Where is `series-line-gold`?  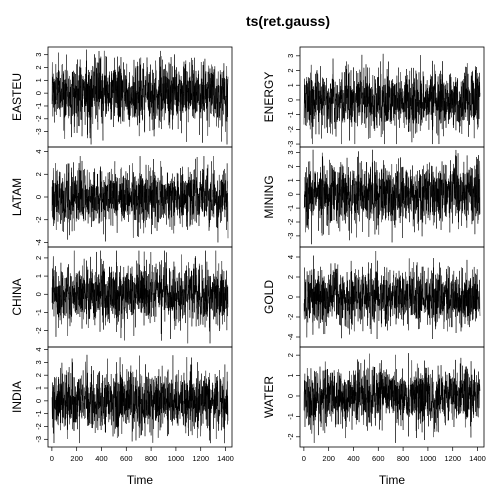
series-line-gold is located at coordinates (392, 295).